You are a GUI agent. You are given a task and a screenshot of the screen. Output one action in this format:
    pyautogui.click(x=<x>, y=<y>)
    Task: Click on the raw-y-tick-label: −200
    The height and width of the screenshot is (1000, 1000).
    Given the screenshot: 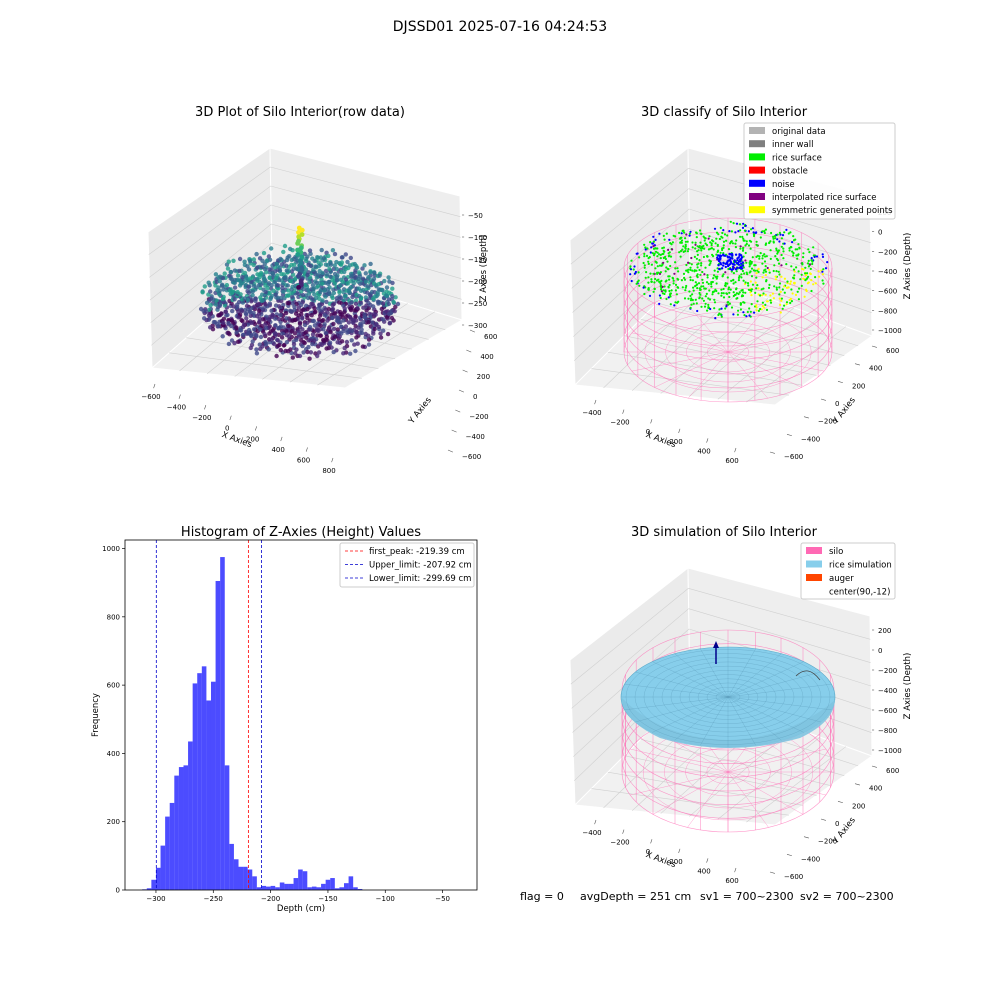 What is the action you would take?
    pyautogui.click(x=478, y=417)
    